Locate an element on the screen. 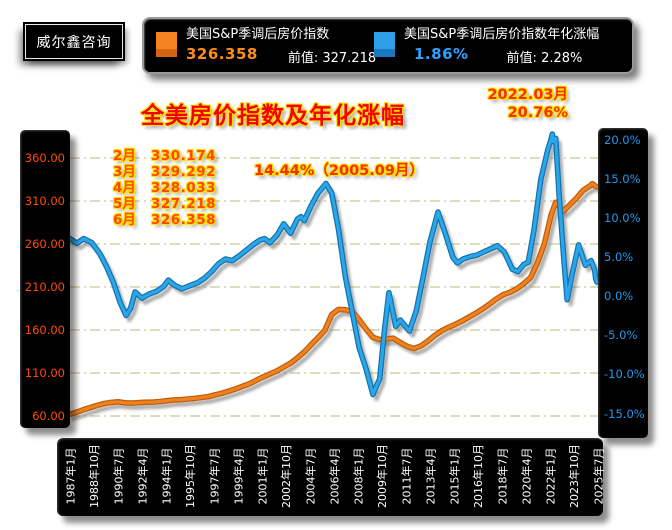  x-axis-label-text: 2008年1月 is located at coordinates (358, 476).